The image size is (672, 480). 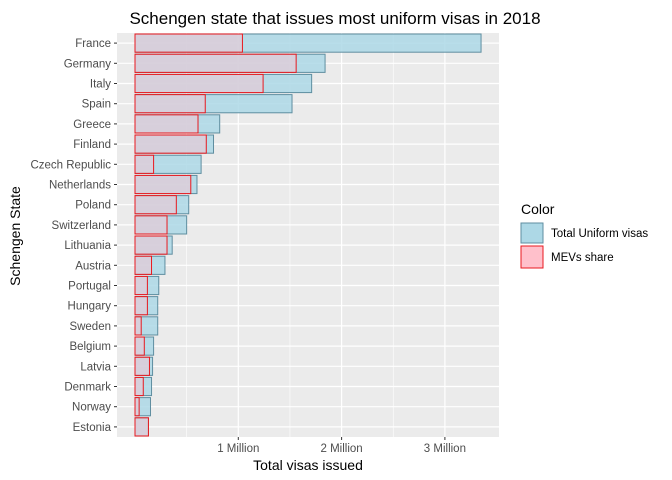 What do you see at coordinates (142, 366) in the screenshot?
I see `bar-mevs-share-latvia` at bounding box center [142, 366].